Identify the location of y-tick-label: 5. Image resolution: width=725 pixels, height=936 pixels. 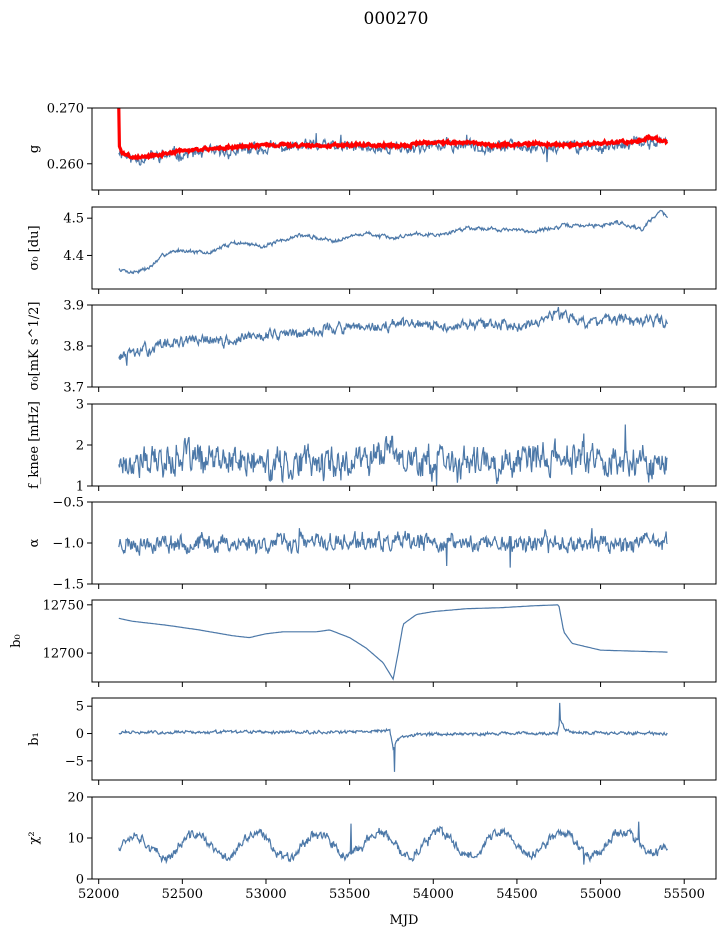
(80, 707).